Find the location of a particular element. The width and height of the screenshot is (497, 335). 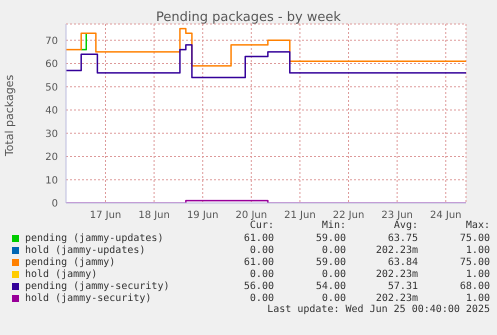

y-tick-label: 30 is located at coordinates (51, 134).